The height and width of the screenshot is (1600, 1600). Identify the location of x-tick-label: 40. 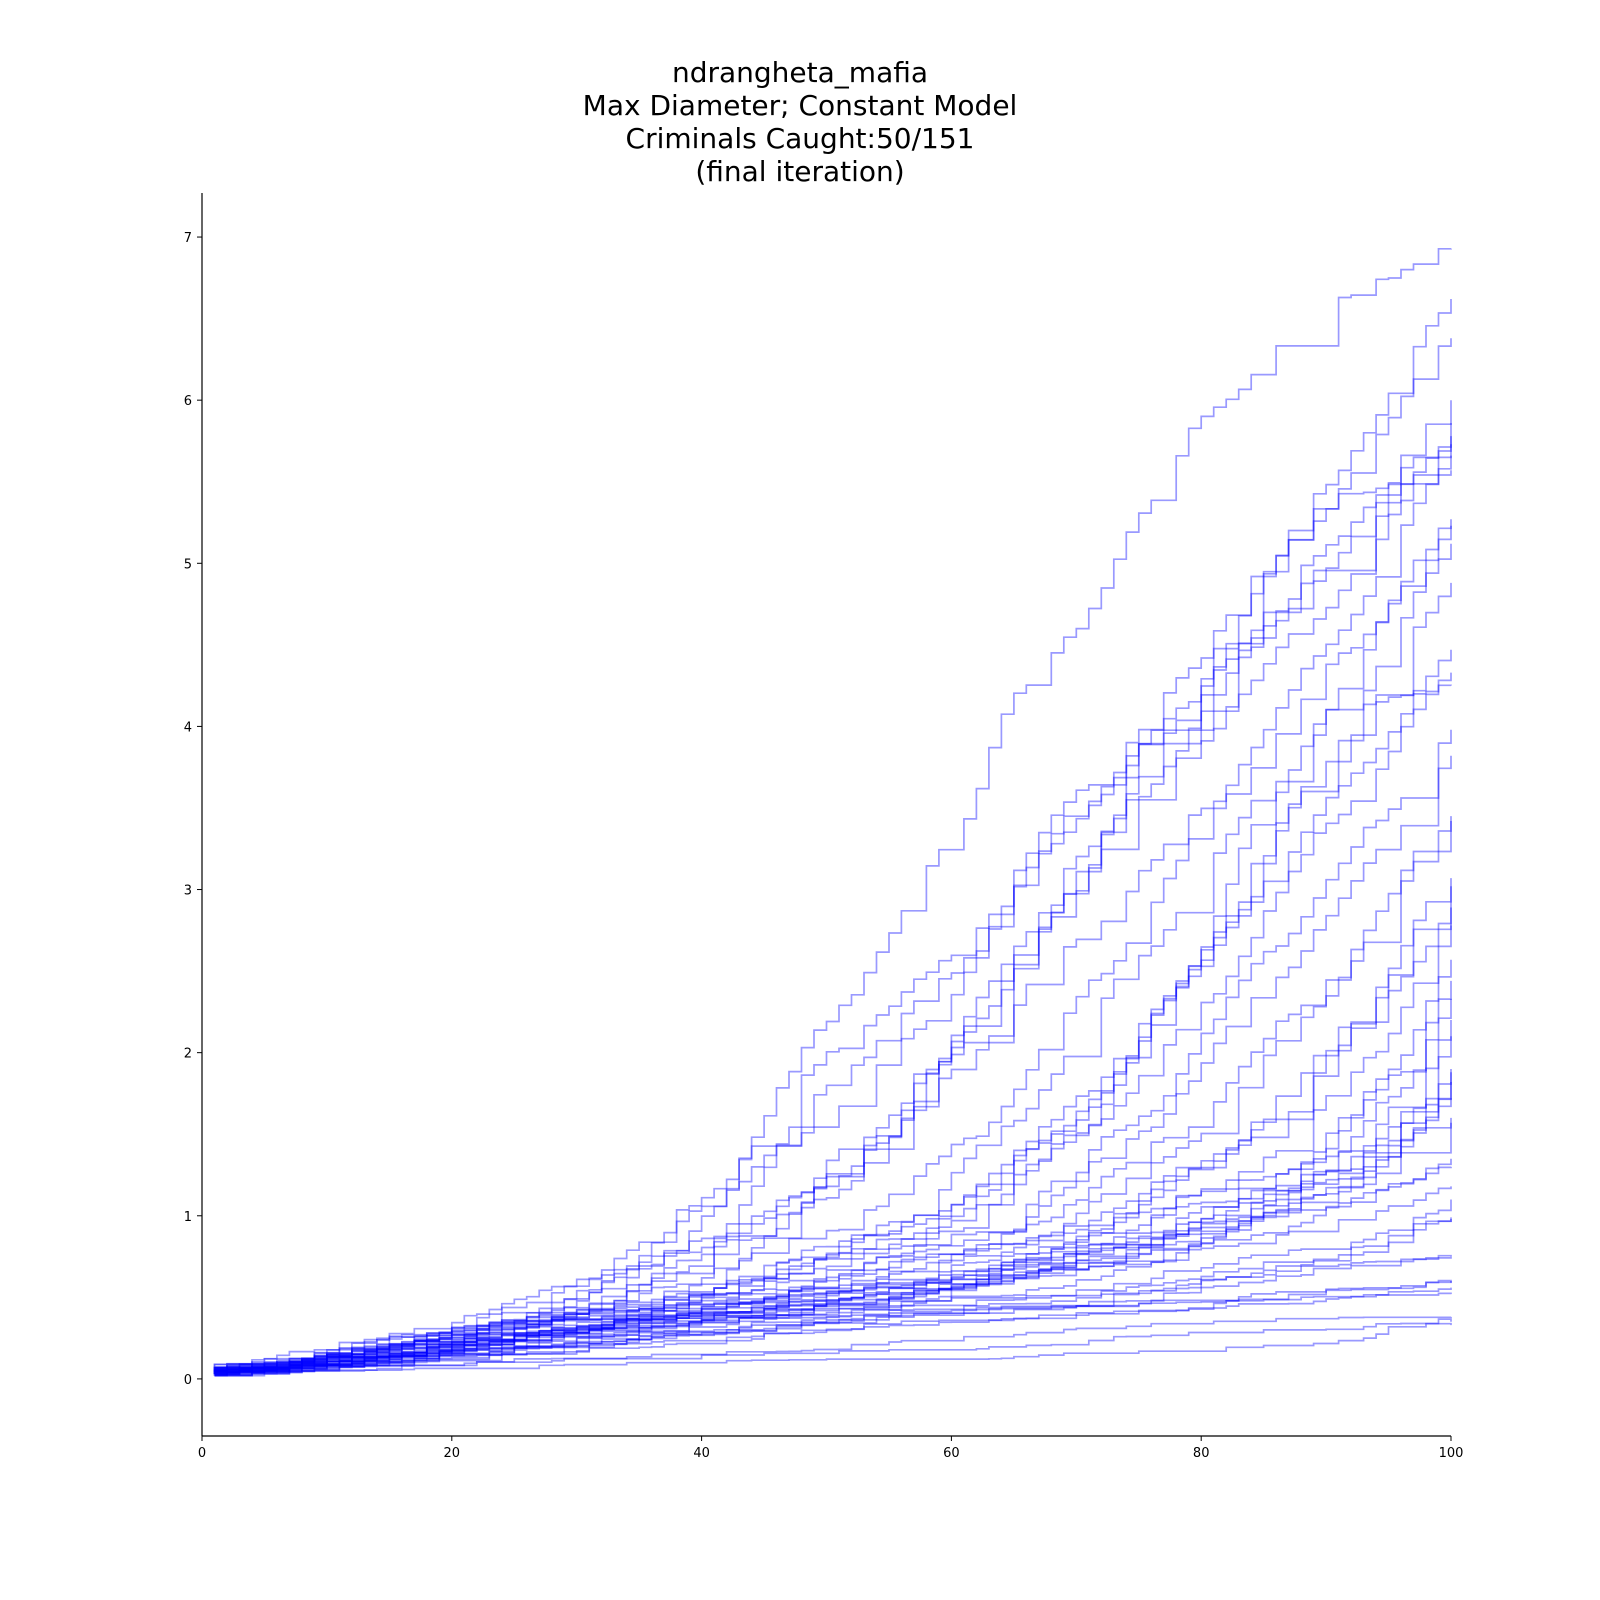
(701, 1453).